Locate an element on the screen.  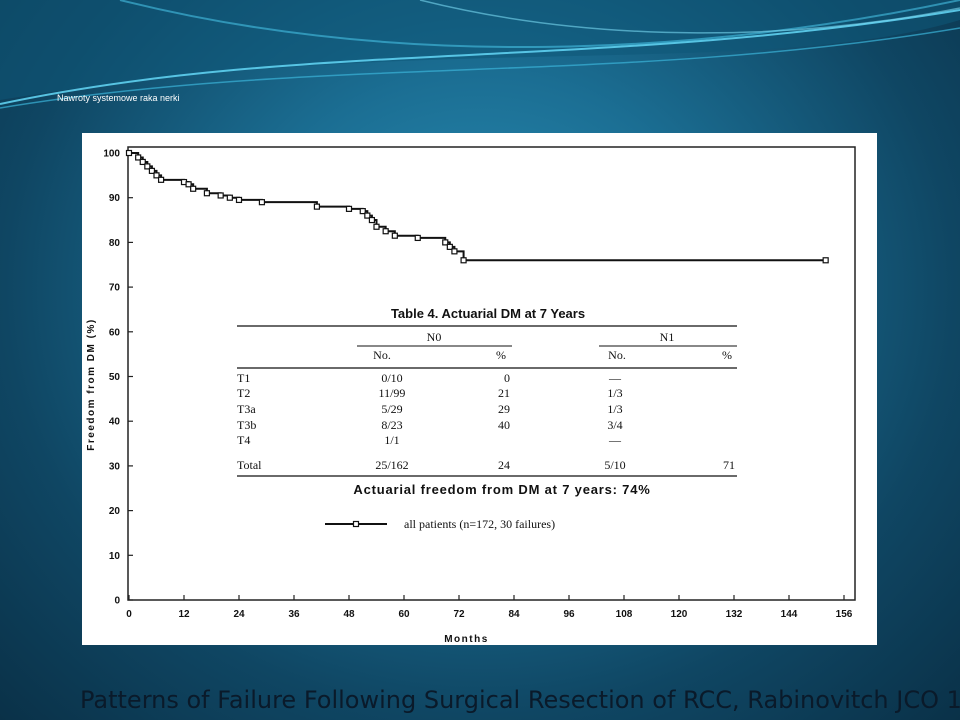
table-cell: 24 is located at coordinates (504, 465).